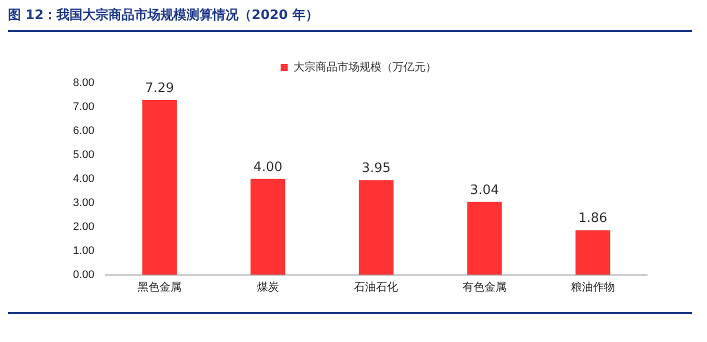 The width and height of the screenshot is (707, 342). Describe the element at coordinates (484, 190) in the screenshot. I see `data-label: 3.04` at that location.